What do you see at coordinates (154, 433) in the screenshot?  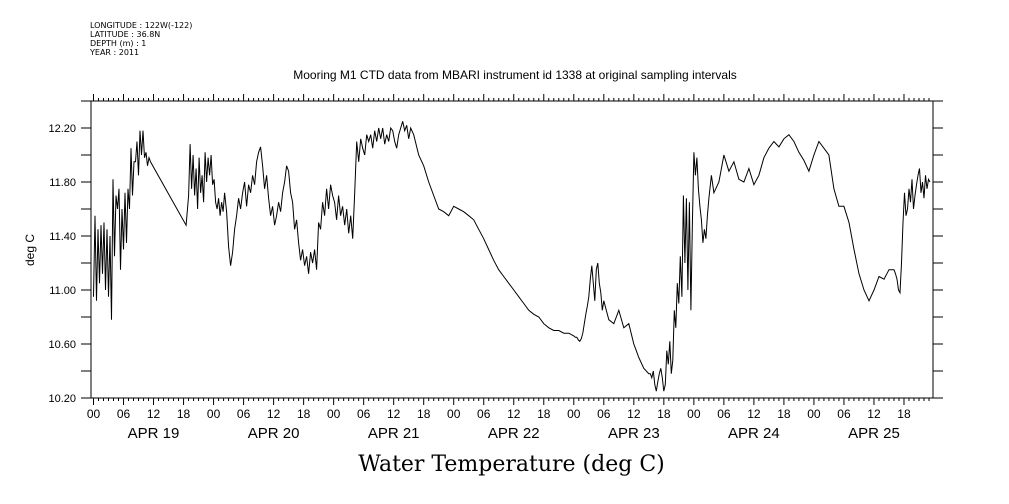 I see `x-day-label: APR 19` at bounding box center [154, 433].